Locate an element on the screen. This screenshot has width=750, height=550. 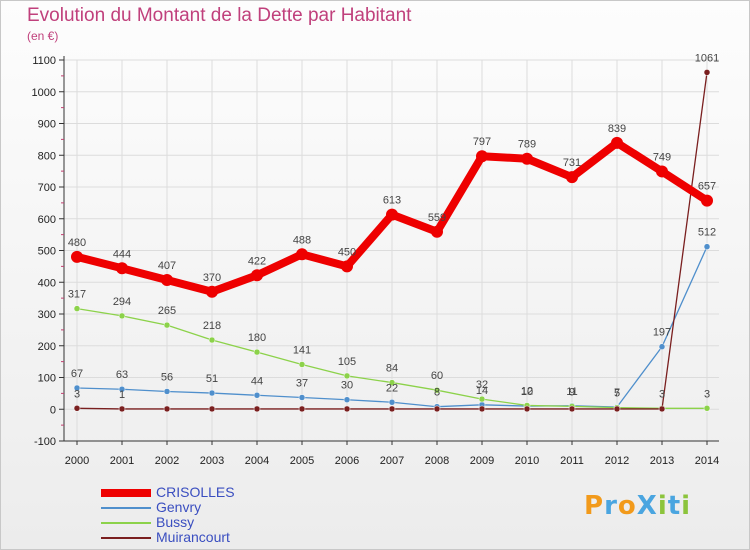
x-tick-label: 2003 is located at coordinates (212, 461).